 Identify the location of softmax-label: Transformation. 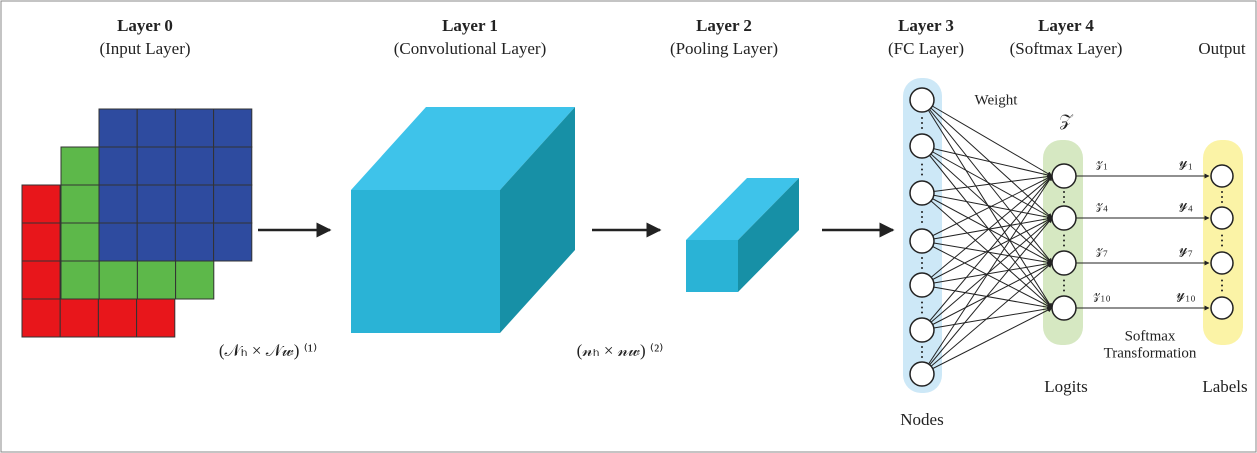
(1150, 353).